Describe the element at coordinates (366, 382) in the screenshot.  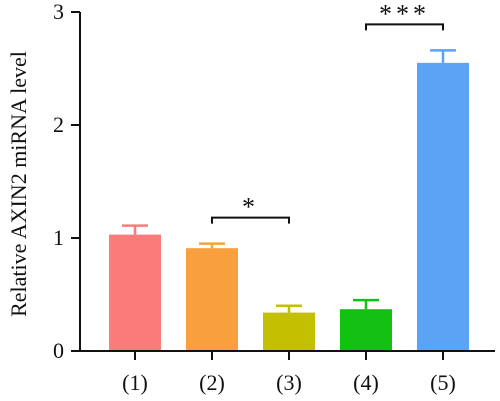
I see `x-tick-label-4: (4)` at that location.